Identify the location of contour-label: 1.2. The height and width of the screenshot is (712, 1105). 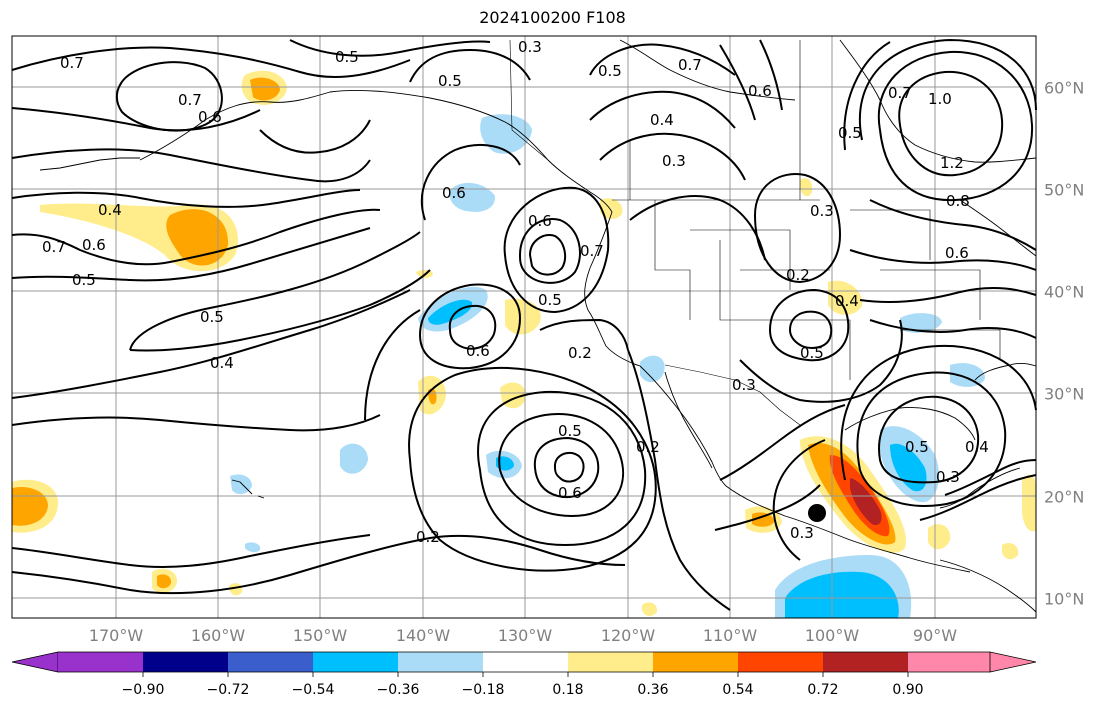
(952, 163).